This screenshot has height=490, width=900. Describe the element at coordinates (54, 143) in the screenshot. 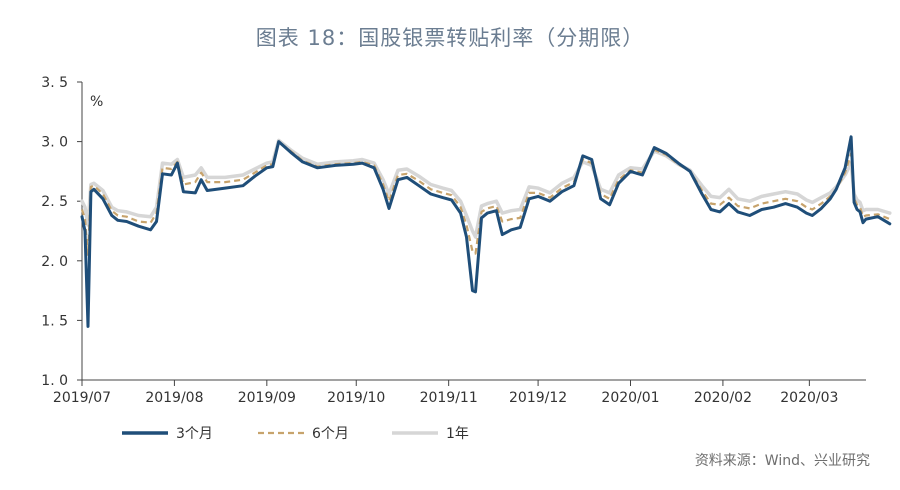

I see `y-tick-label: 3. 0` at that location.